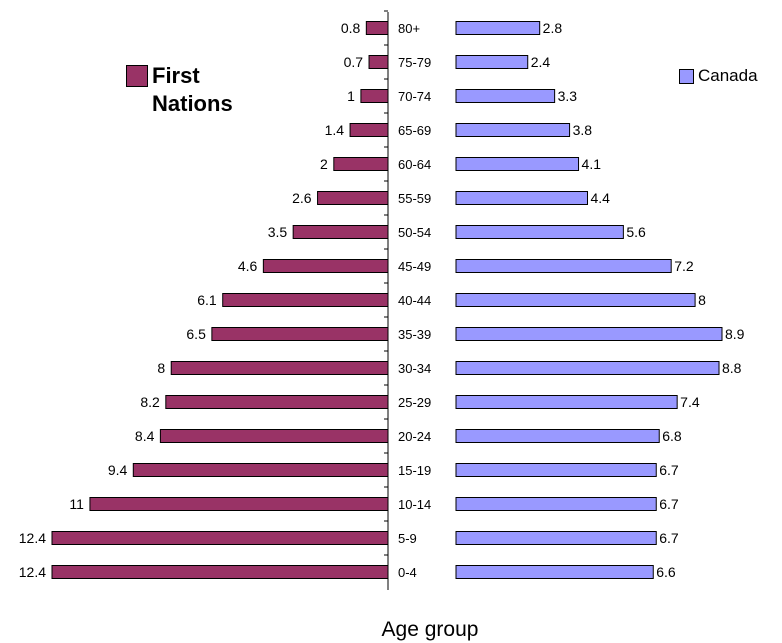 The image size is (782, 643). I want to click on value-label-canada-80-plus: 2.8, so click(553, 28).